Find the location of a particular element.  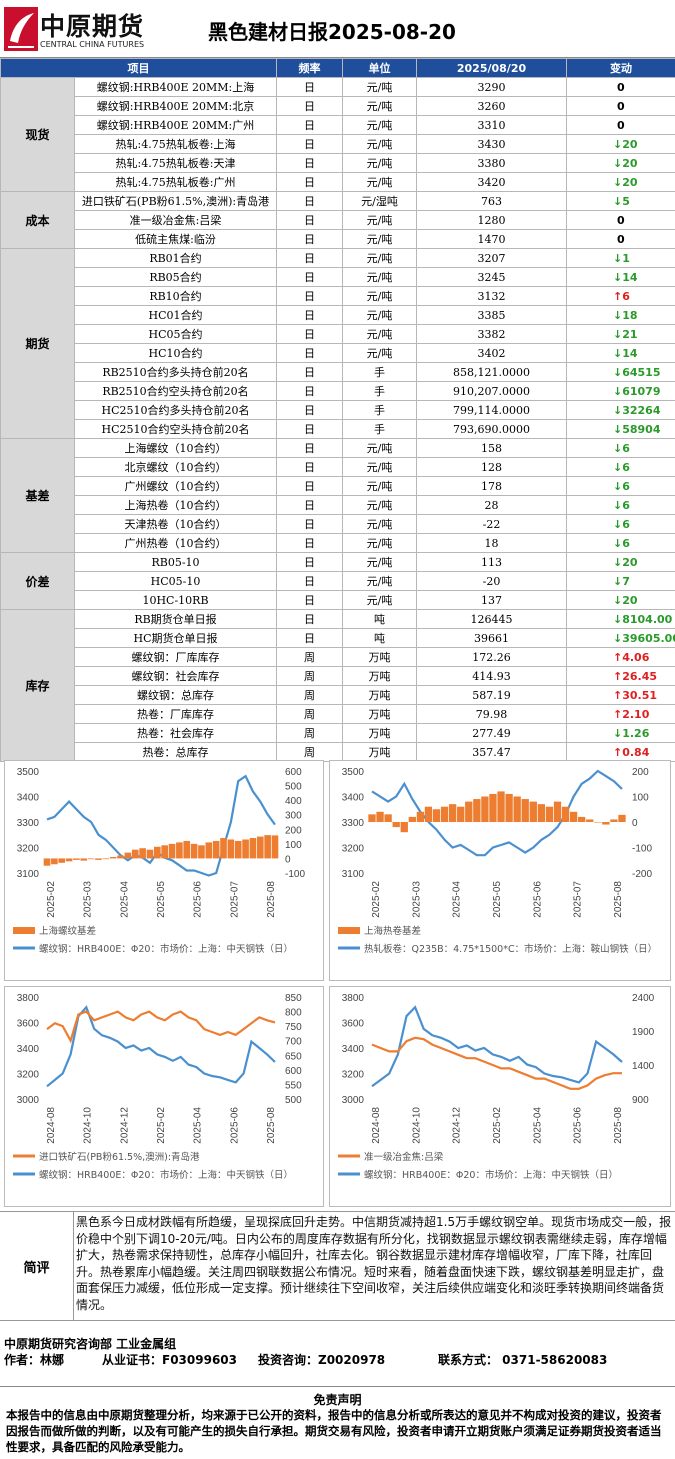

item-cell: 螺纹钢:HRB400E 20MM:北京 is located at coordinates (175, 106).